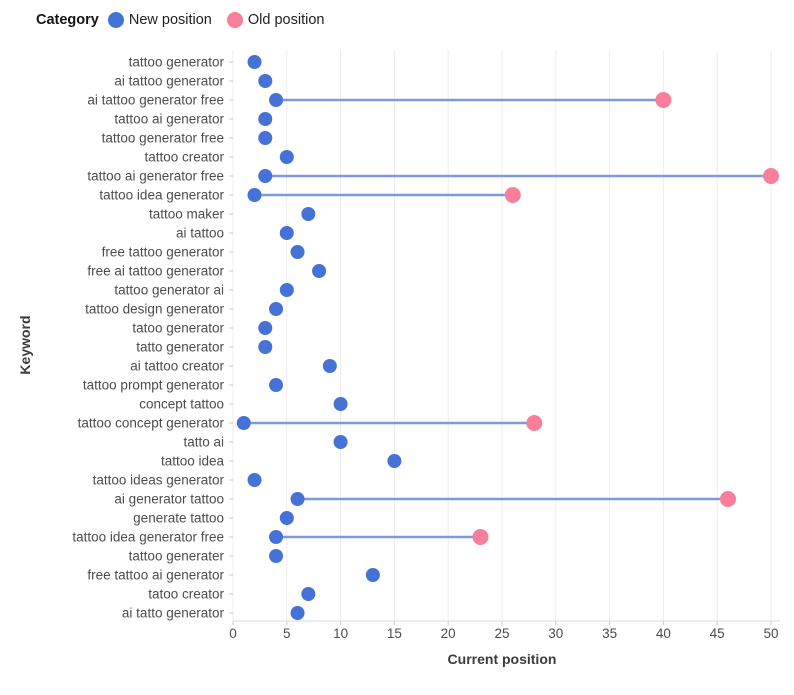 This screenshot has height=695, width=794. I want to click on y-tick-label: tattoo generator, so click(177, 62).